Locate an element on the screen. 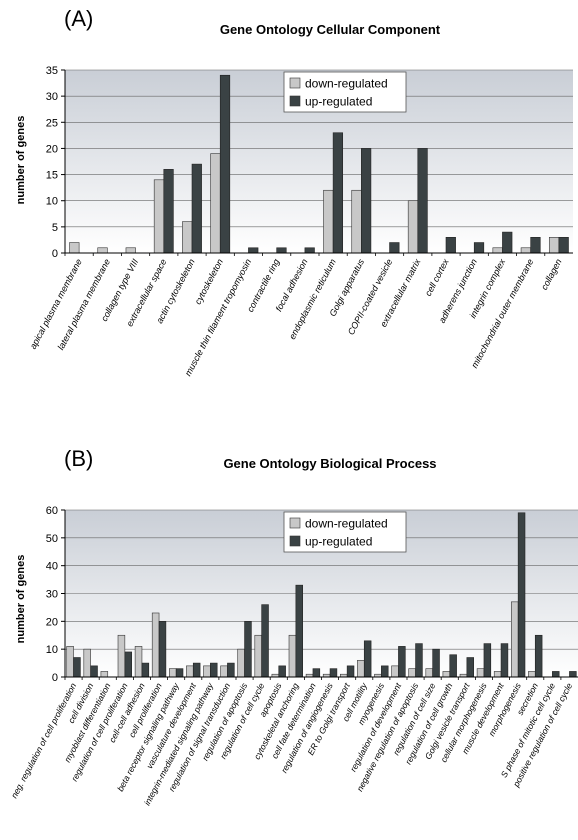 Image resolution: width=578 pixels, height=840 pixels. panel-label-a: (A) is located at coordinates (79, 18).